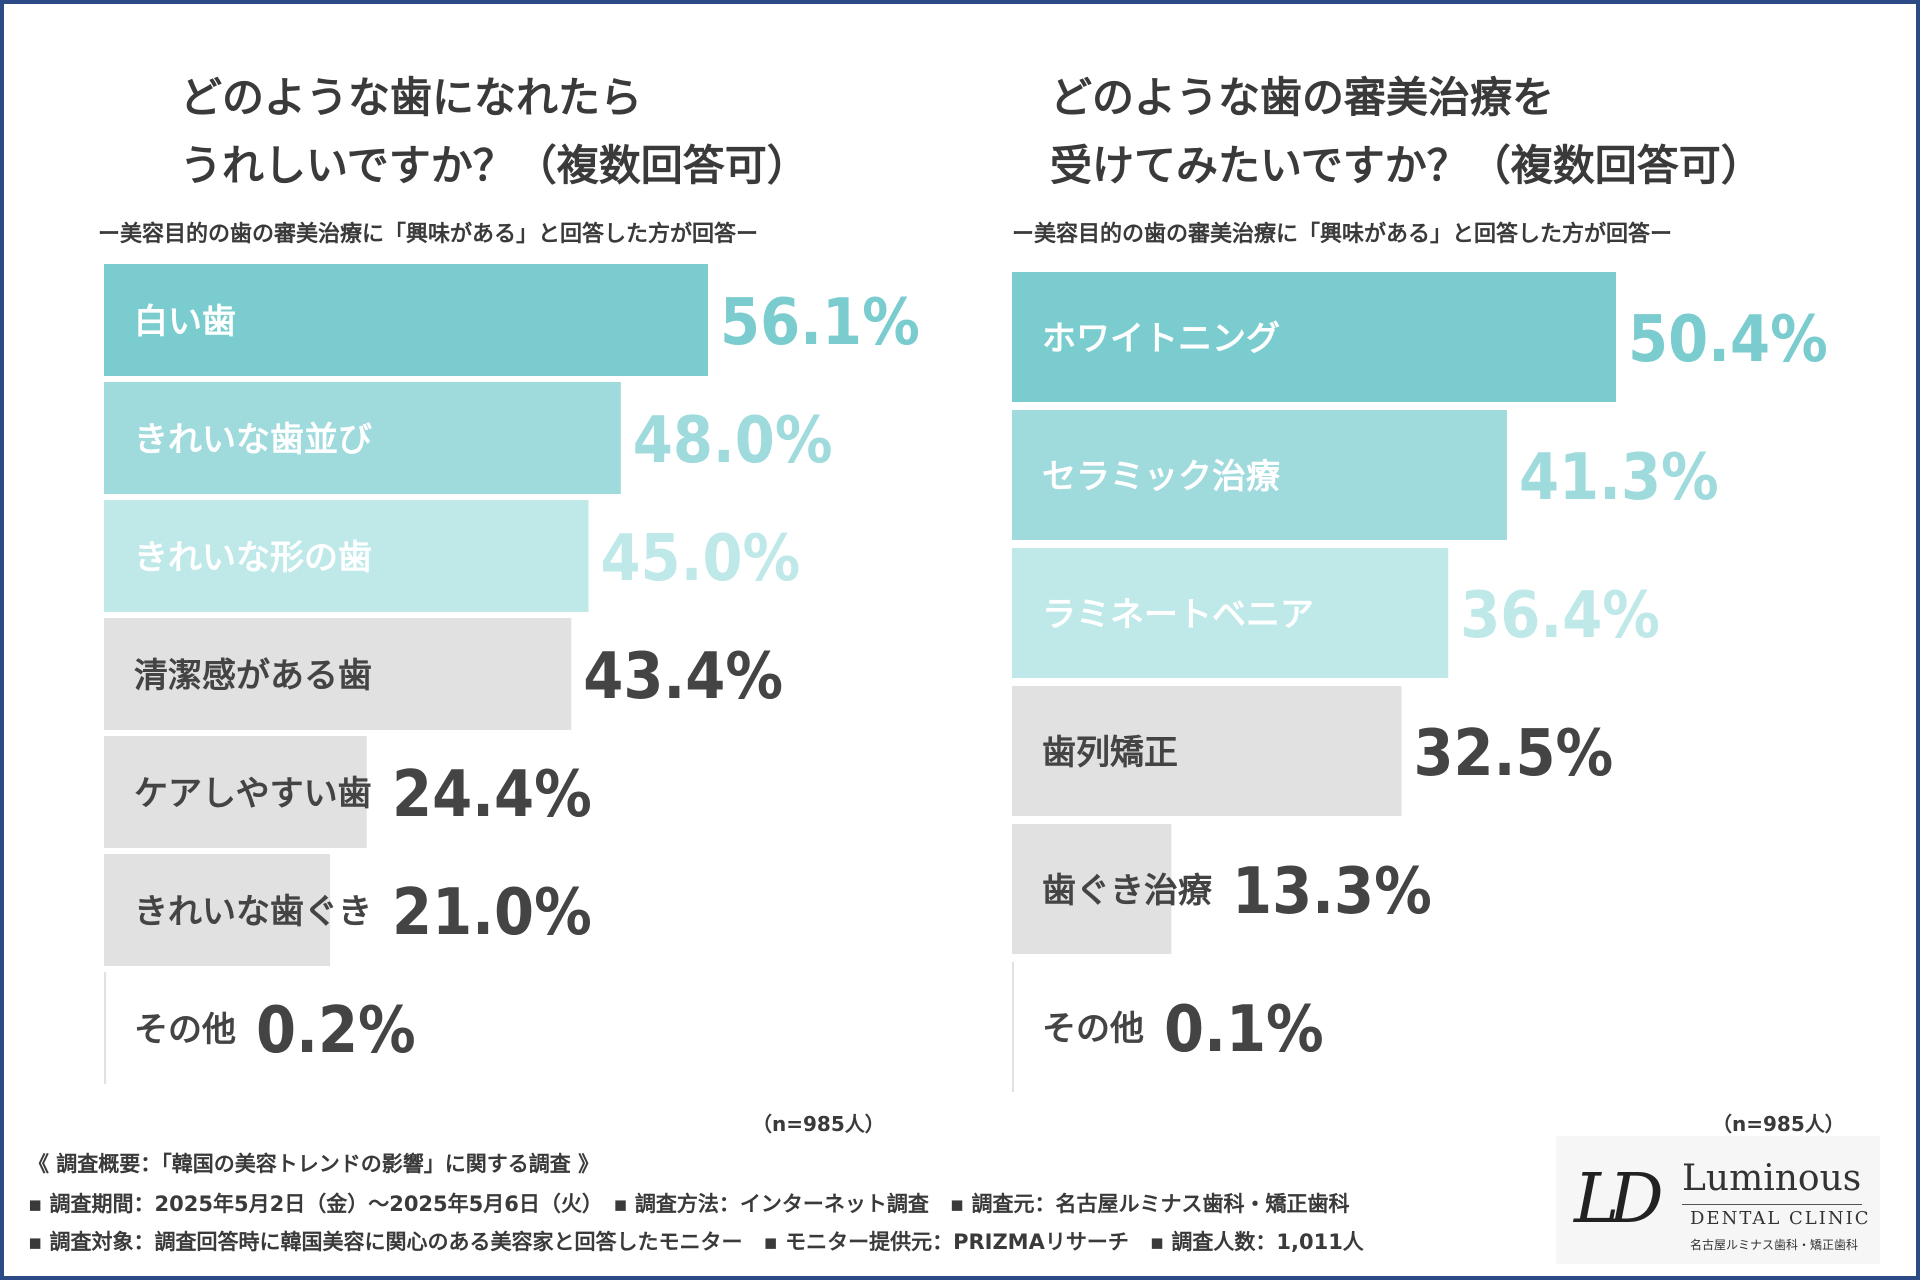  I want to click on bar-label-4: 清潔感がある歯, so click(253, 676).